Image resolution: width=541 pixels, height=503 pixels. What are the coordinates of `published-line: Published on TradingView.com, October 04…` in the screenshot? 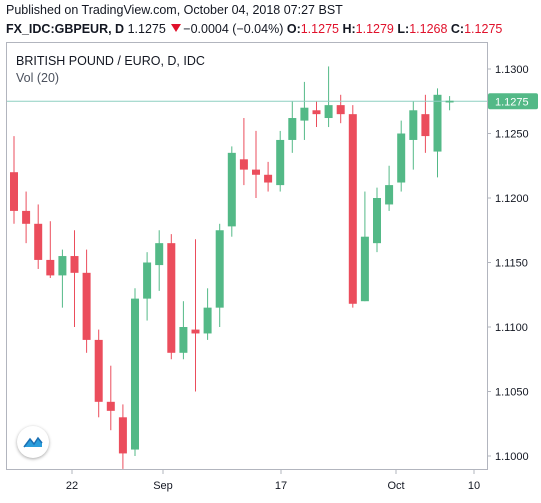 It's located at (174, 10).